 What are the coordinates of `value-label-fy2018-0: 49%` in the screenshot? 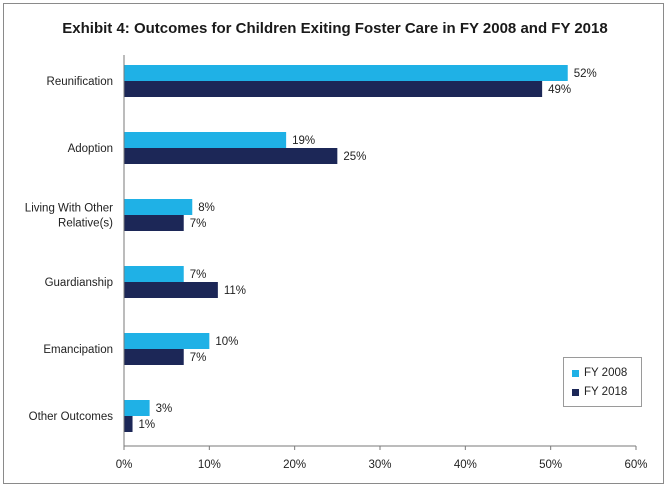 It's located at (559, 90).